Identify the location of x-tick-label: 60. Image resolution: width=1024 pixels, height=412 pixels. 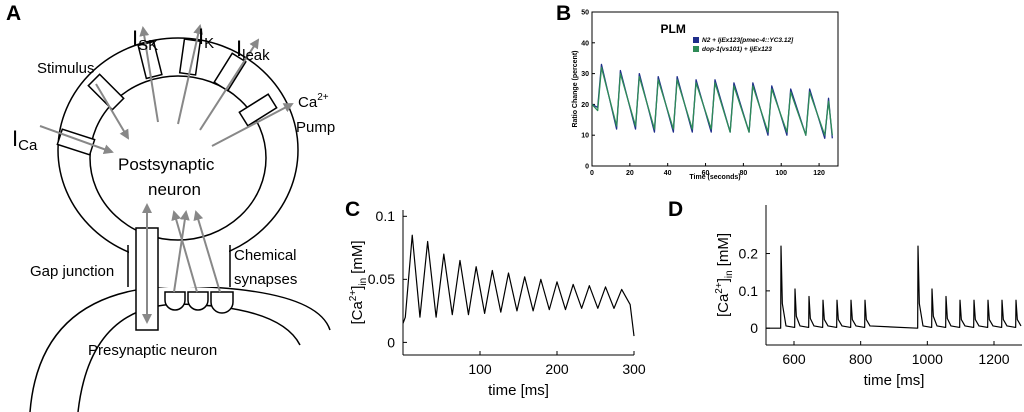
(706, 173).